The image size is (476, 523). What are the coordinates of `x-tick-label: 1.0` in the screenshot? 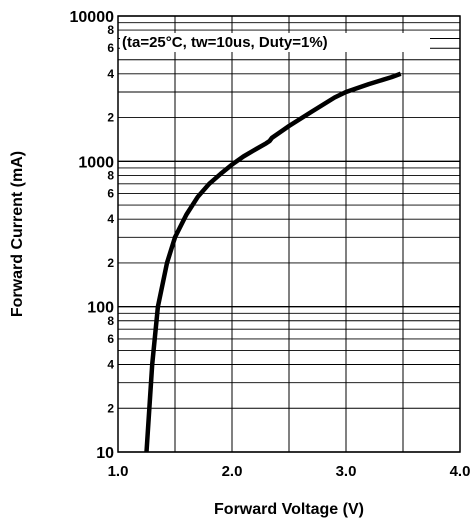 It's located at (118, 471).